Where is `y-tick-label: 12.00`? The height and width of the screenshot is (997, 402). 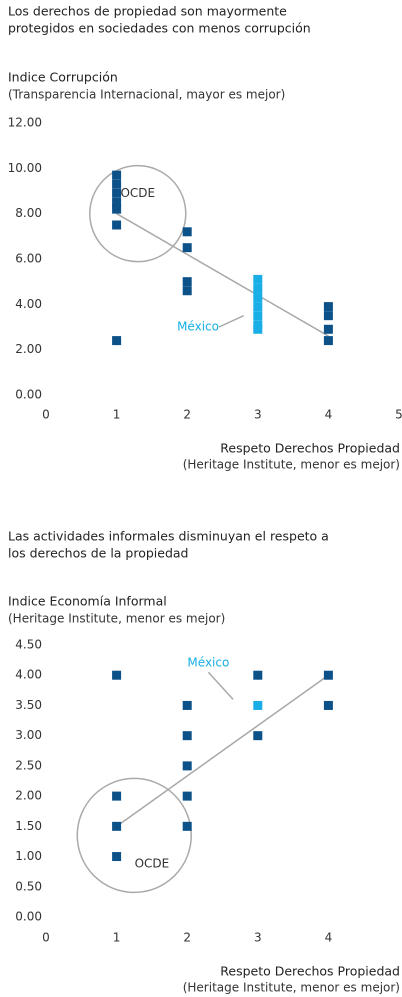
y-tick-label: 12.00 is located at coordinates (25, 123).